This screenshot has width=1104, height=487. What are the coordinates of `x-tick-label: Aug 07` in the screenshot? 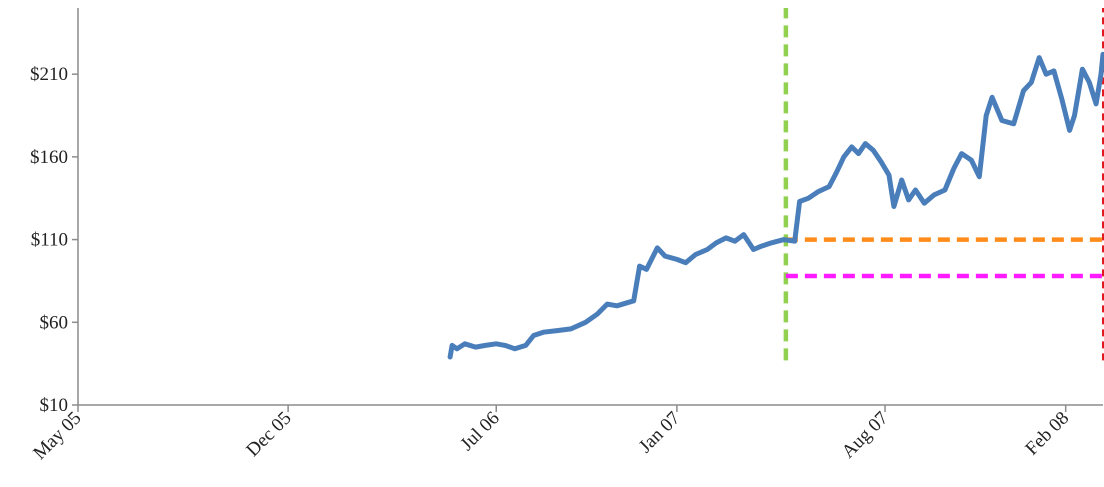 It's located at (865, 435).